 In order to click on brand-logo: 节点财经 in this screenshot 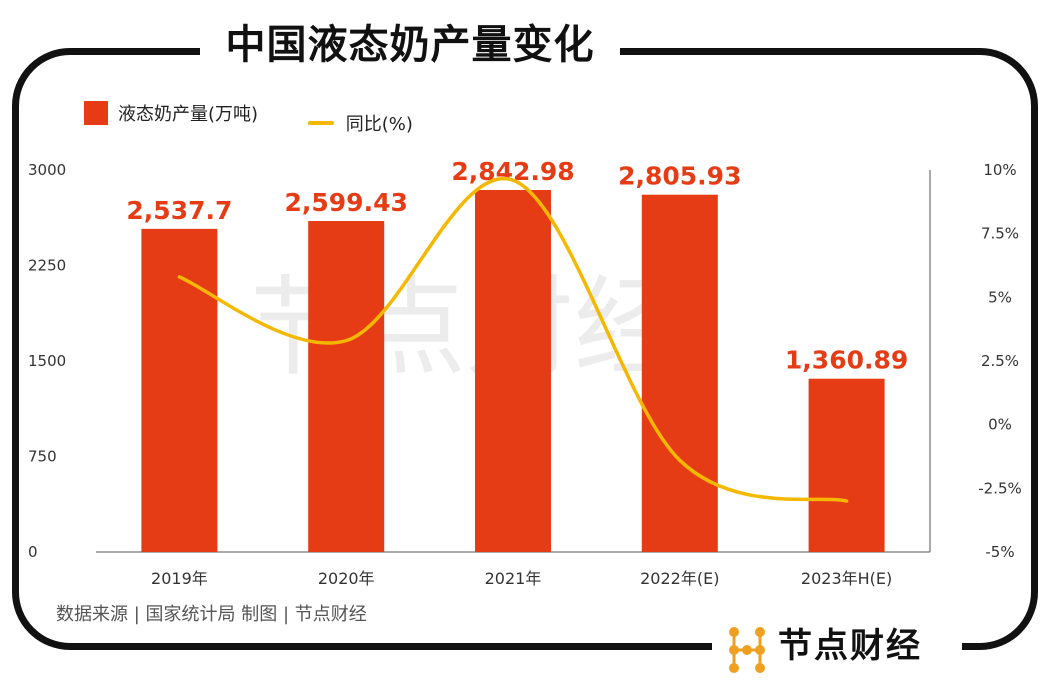, I will do `click(837, 647)`.